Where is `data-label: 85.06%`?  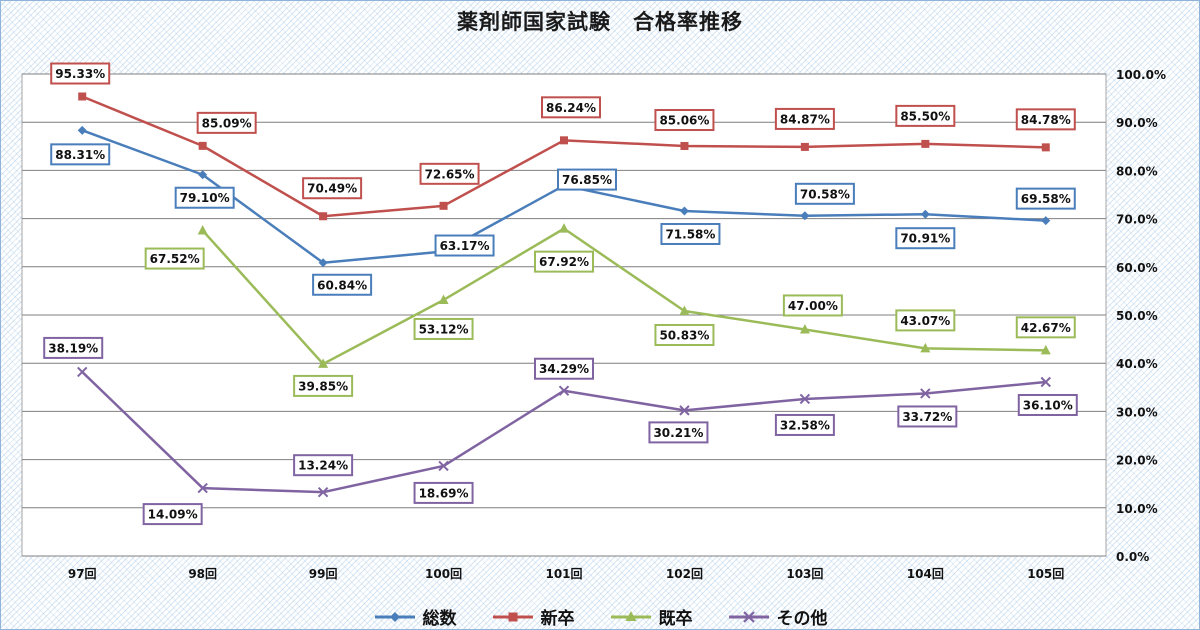 data-label: 85.06% is located at coordinates (684, 121).